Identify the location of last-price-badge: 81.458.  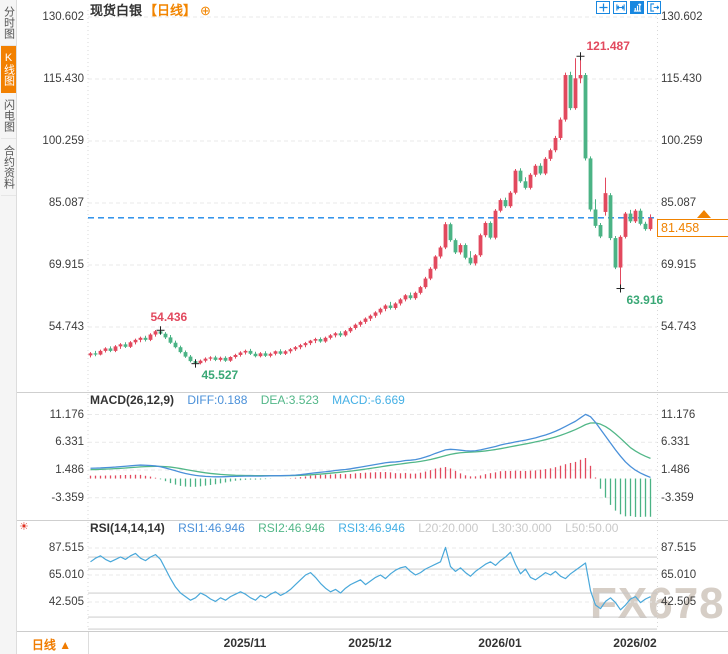
(692, 228).